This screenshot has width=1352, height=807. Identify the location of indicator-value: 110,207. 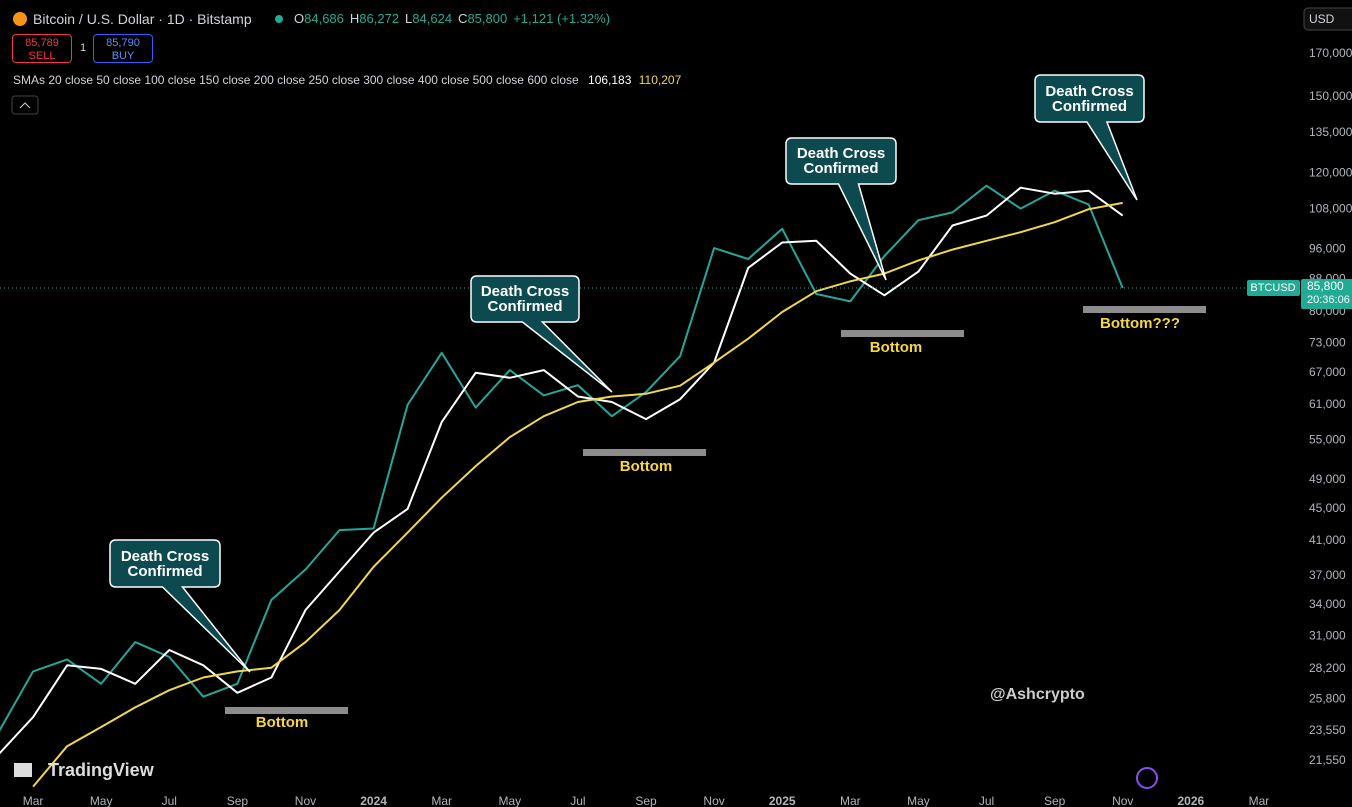
(660, 80).